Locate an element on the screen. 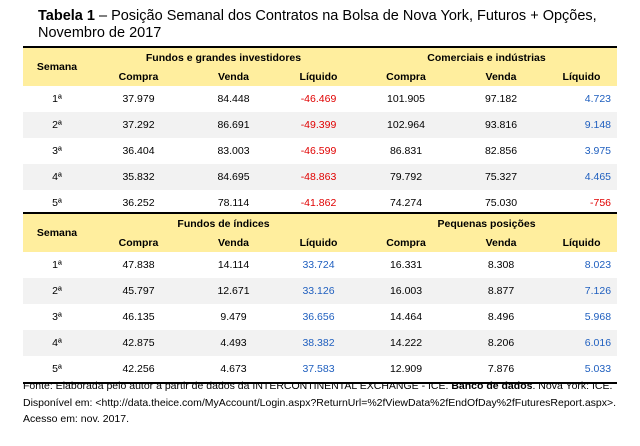  cell-venda: 82.856 is located at coordinates (501, 151).